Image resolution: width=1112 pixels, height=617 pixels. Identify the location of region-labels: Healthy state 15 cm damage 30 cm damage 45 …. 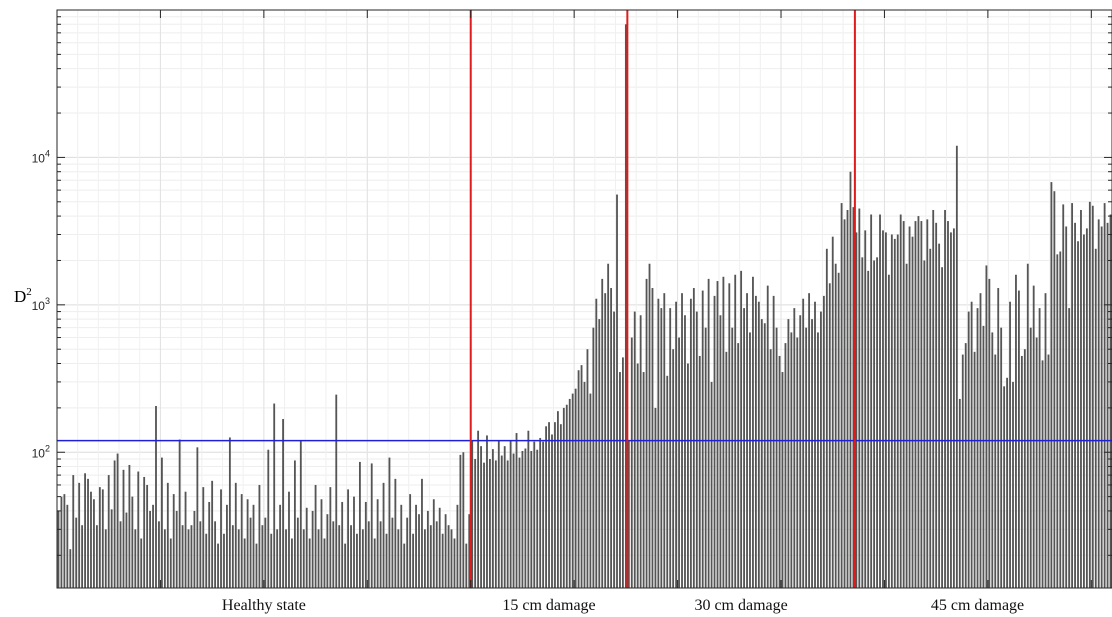
(623, 605).